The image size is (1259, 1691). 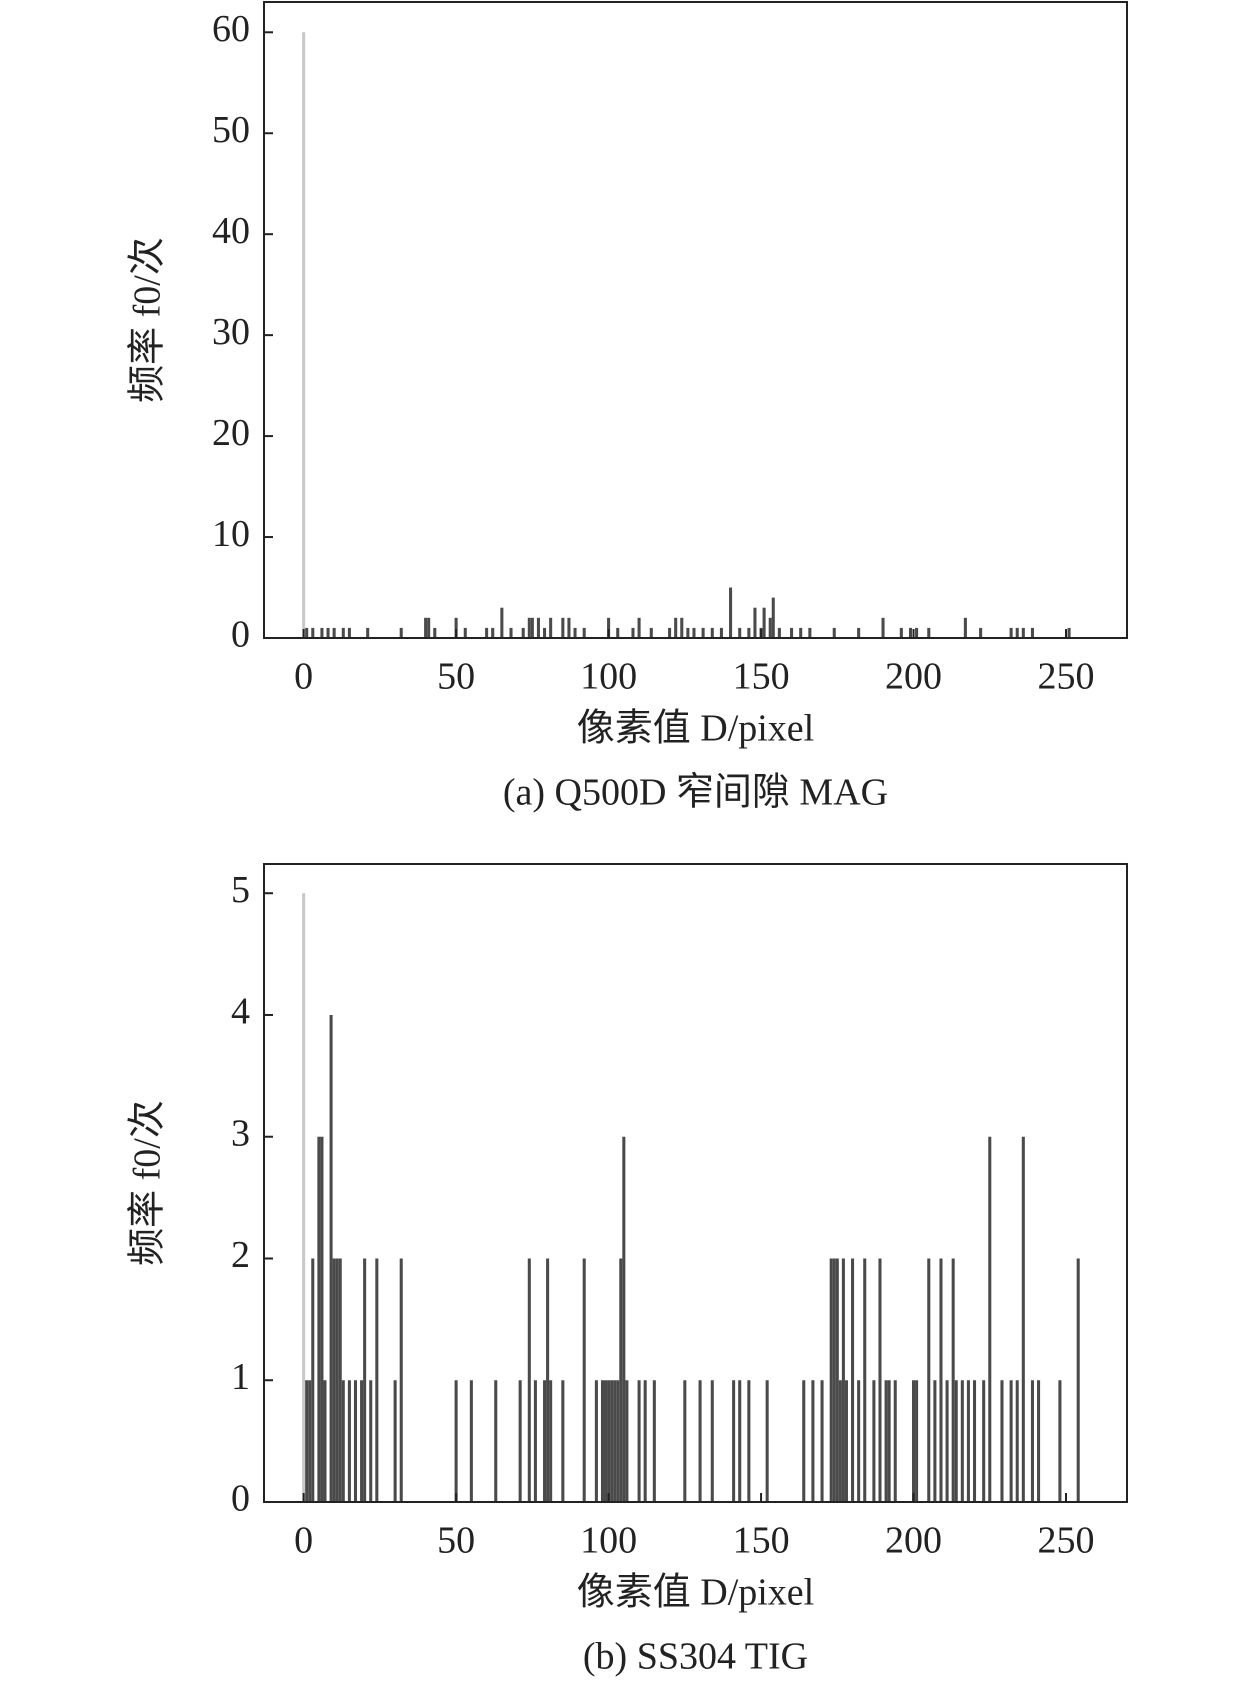 I want to click on x-tick-label: 250, so click(x=1066, y=677).